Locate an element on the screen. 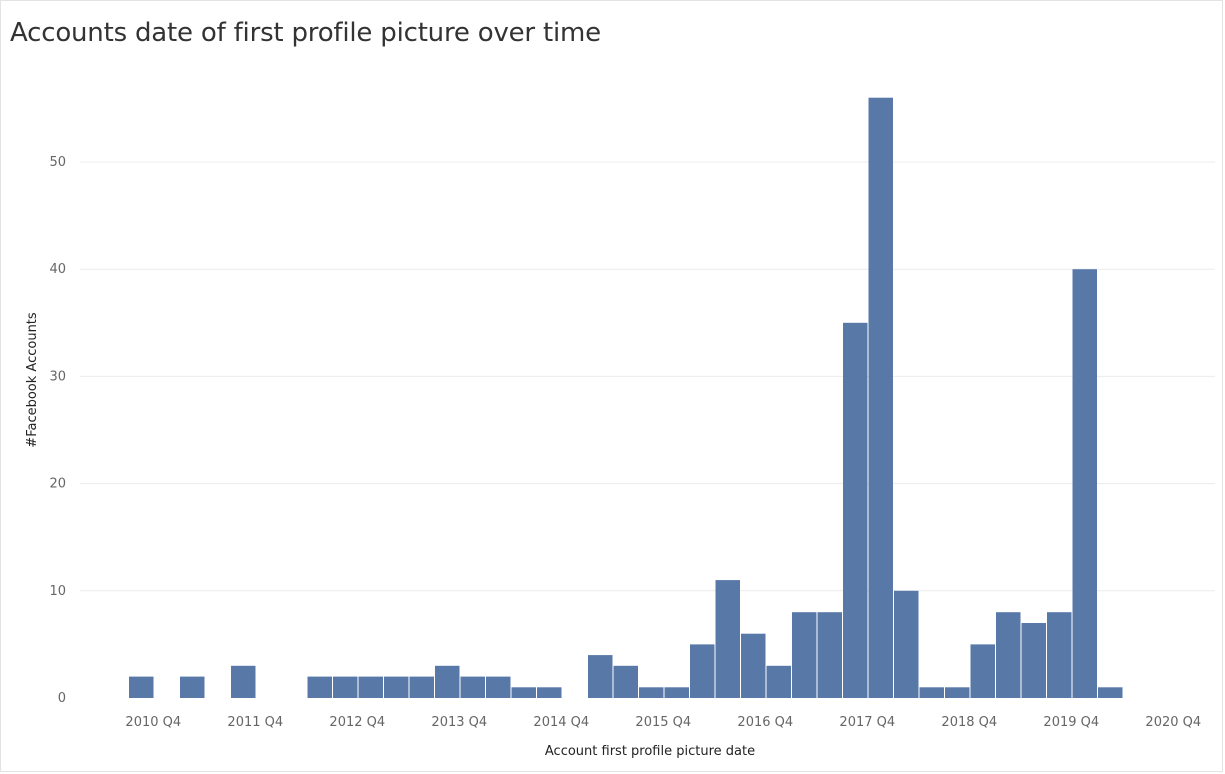 The image size is (1225, 774). bar-2017-q1 is located at coordinates (778, 681).